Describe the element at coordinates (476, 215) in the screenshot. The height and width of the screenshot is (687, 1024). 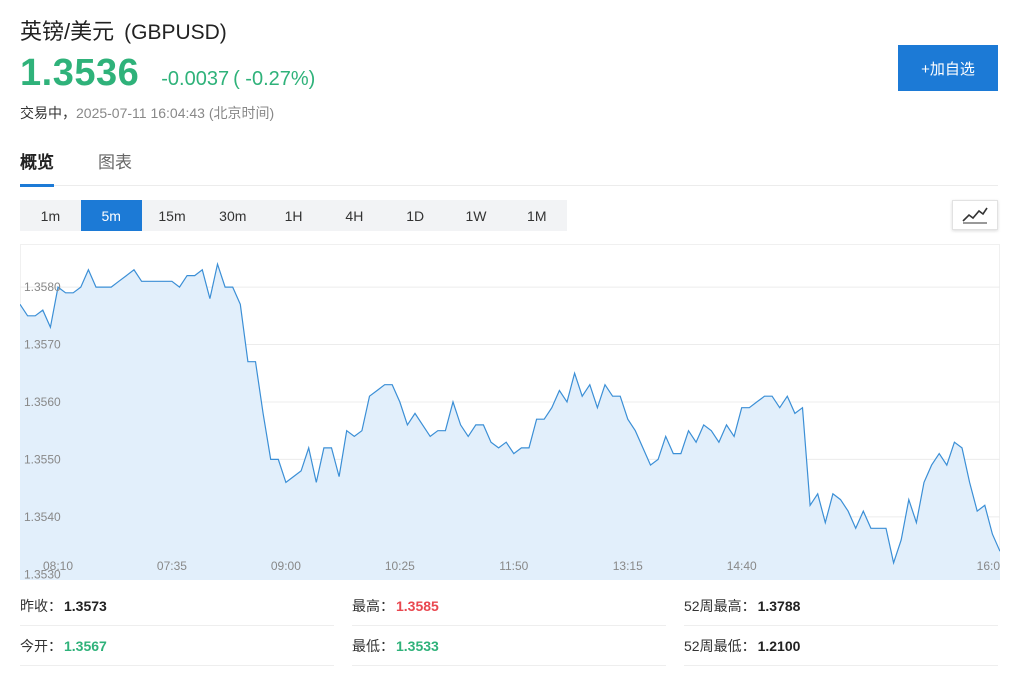
I see `period-1w: 1W` at that location.